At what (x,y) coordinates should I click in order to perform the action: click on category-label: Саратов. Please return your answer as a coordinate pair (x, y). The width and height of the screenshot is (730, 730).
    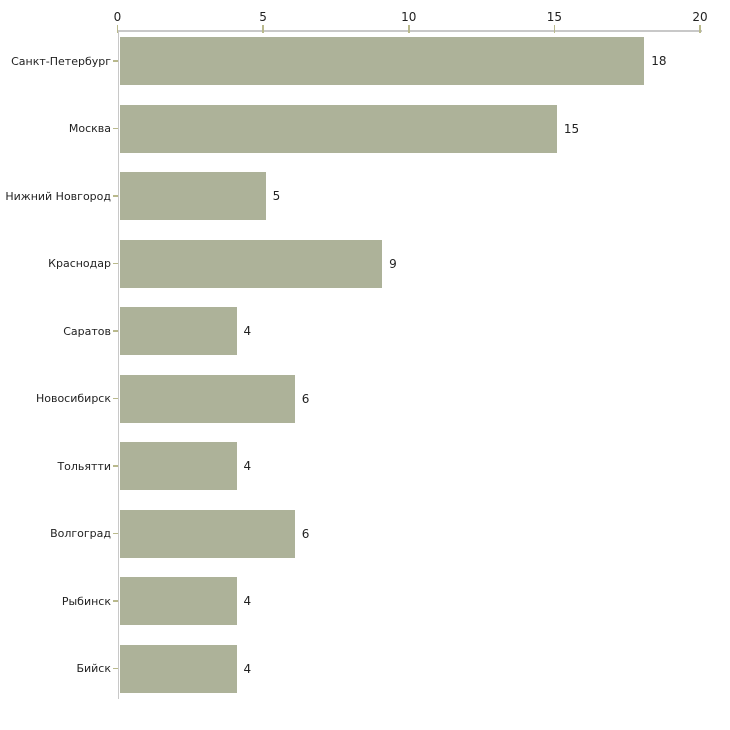
    Looking at the image, I should click on (87, 331).